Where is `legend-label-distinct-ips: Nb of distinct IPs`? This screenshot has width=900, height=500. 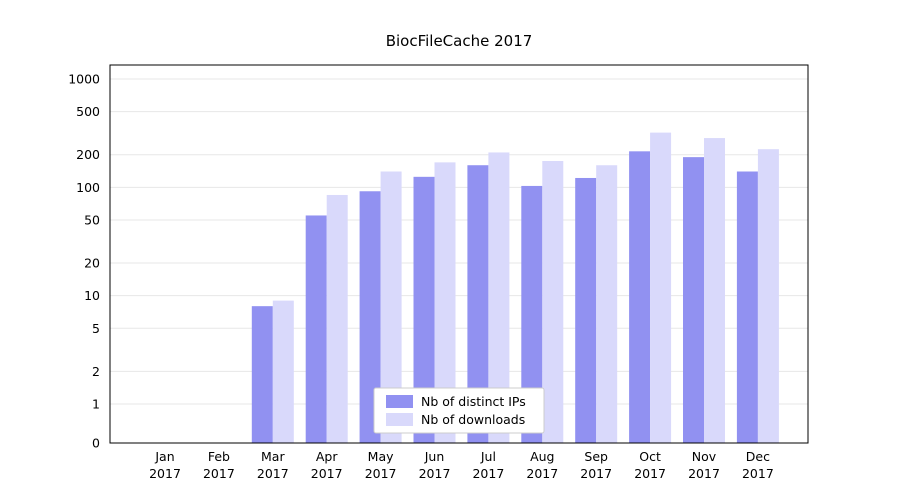 legend-label-distinct-ips: Nb of distinct IPs is located at coordinates (473, 401).